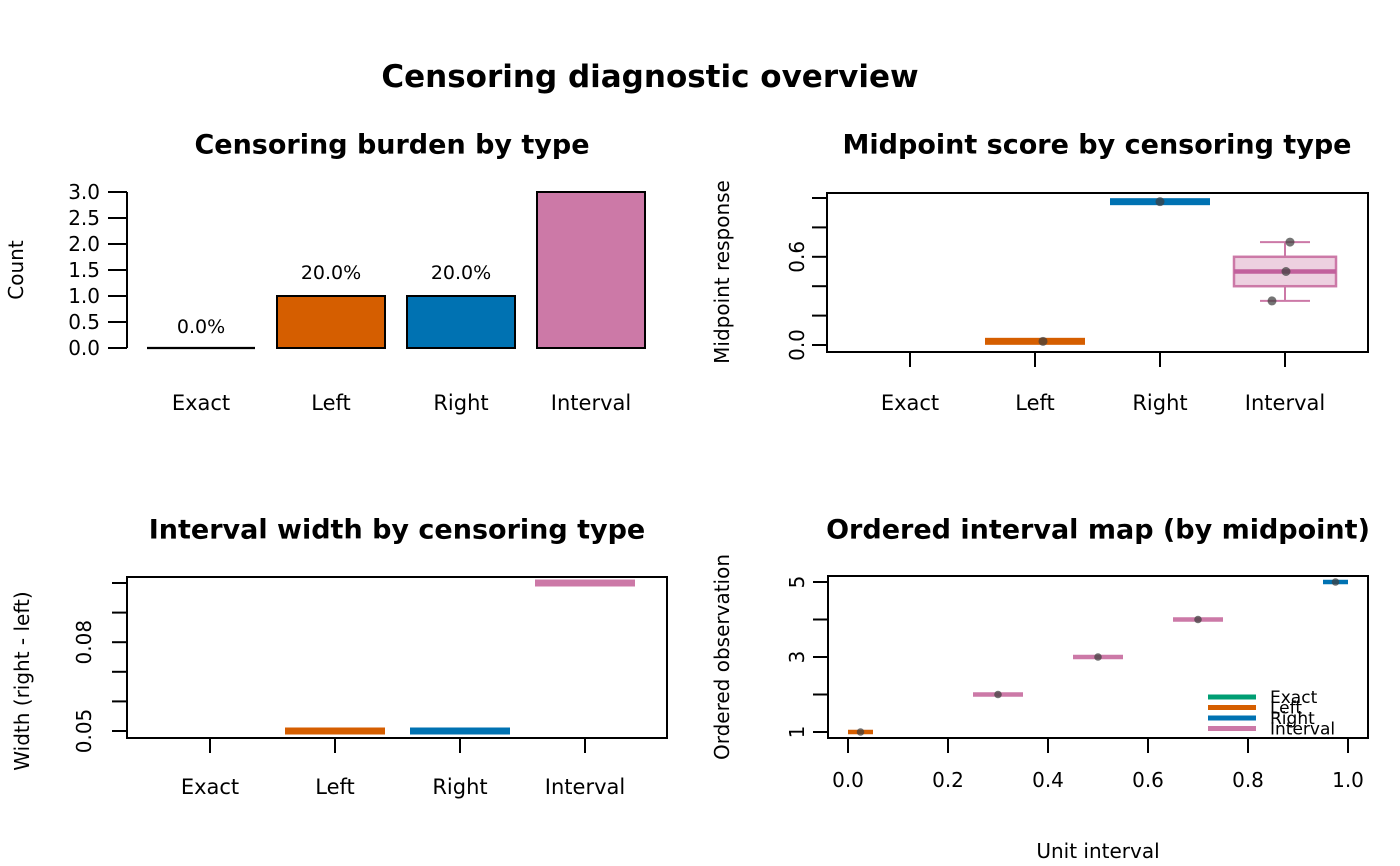  What do you see at coordinates (650, 77) in the screenshot?
I see `main-title: Censoring diagnostic overview` at bounding box center [650, 77].